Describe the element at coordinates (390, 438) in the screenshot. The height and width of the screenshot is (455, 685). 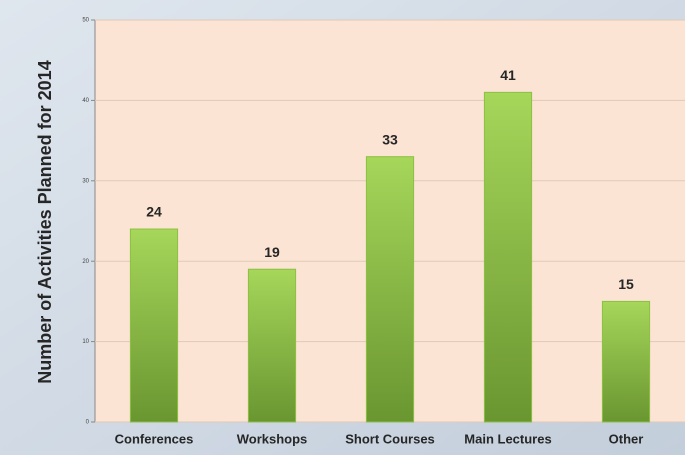
I see `x-tick-label: Short Courses` at that location.